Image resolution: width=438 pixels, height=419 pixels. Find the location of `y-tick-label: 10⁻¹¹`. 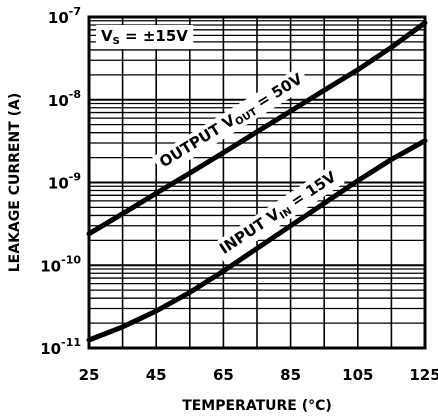

y-tick-label: 10⁻¹¹ is located at coordinates (60, 347).